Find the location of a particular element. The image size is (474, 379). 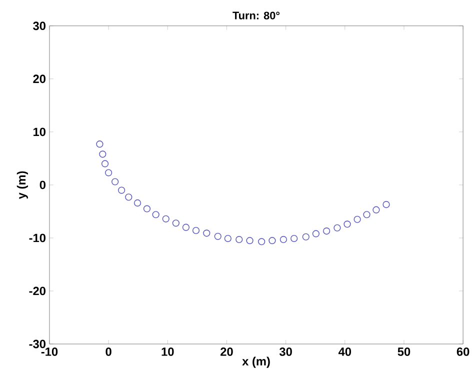

x-tick-label: 40 is located at coordinates (345, 352).